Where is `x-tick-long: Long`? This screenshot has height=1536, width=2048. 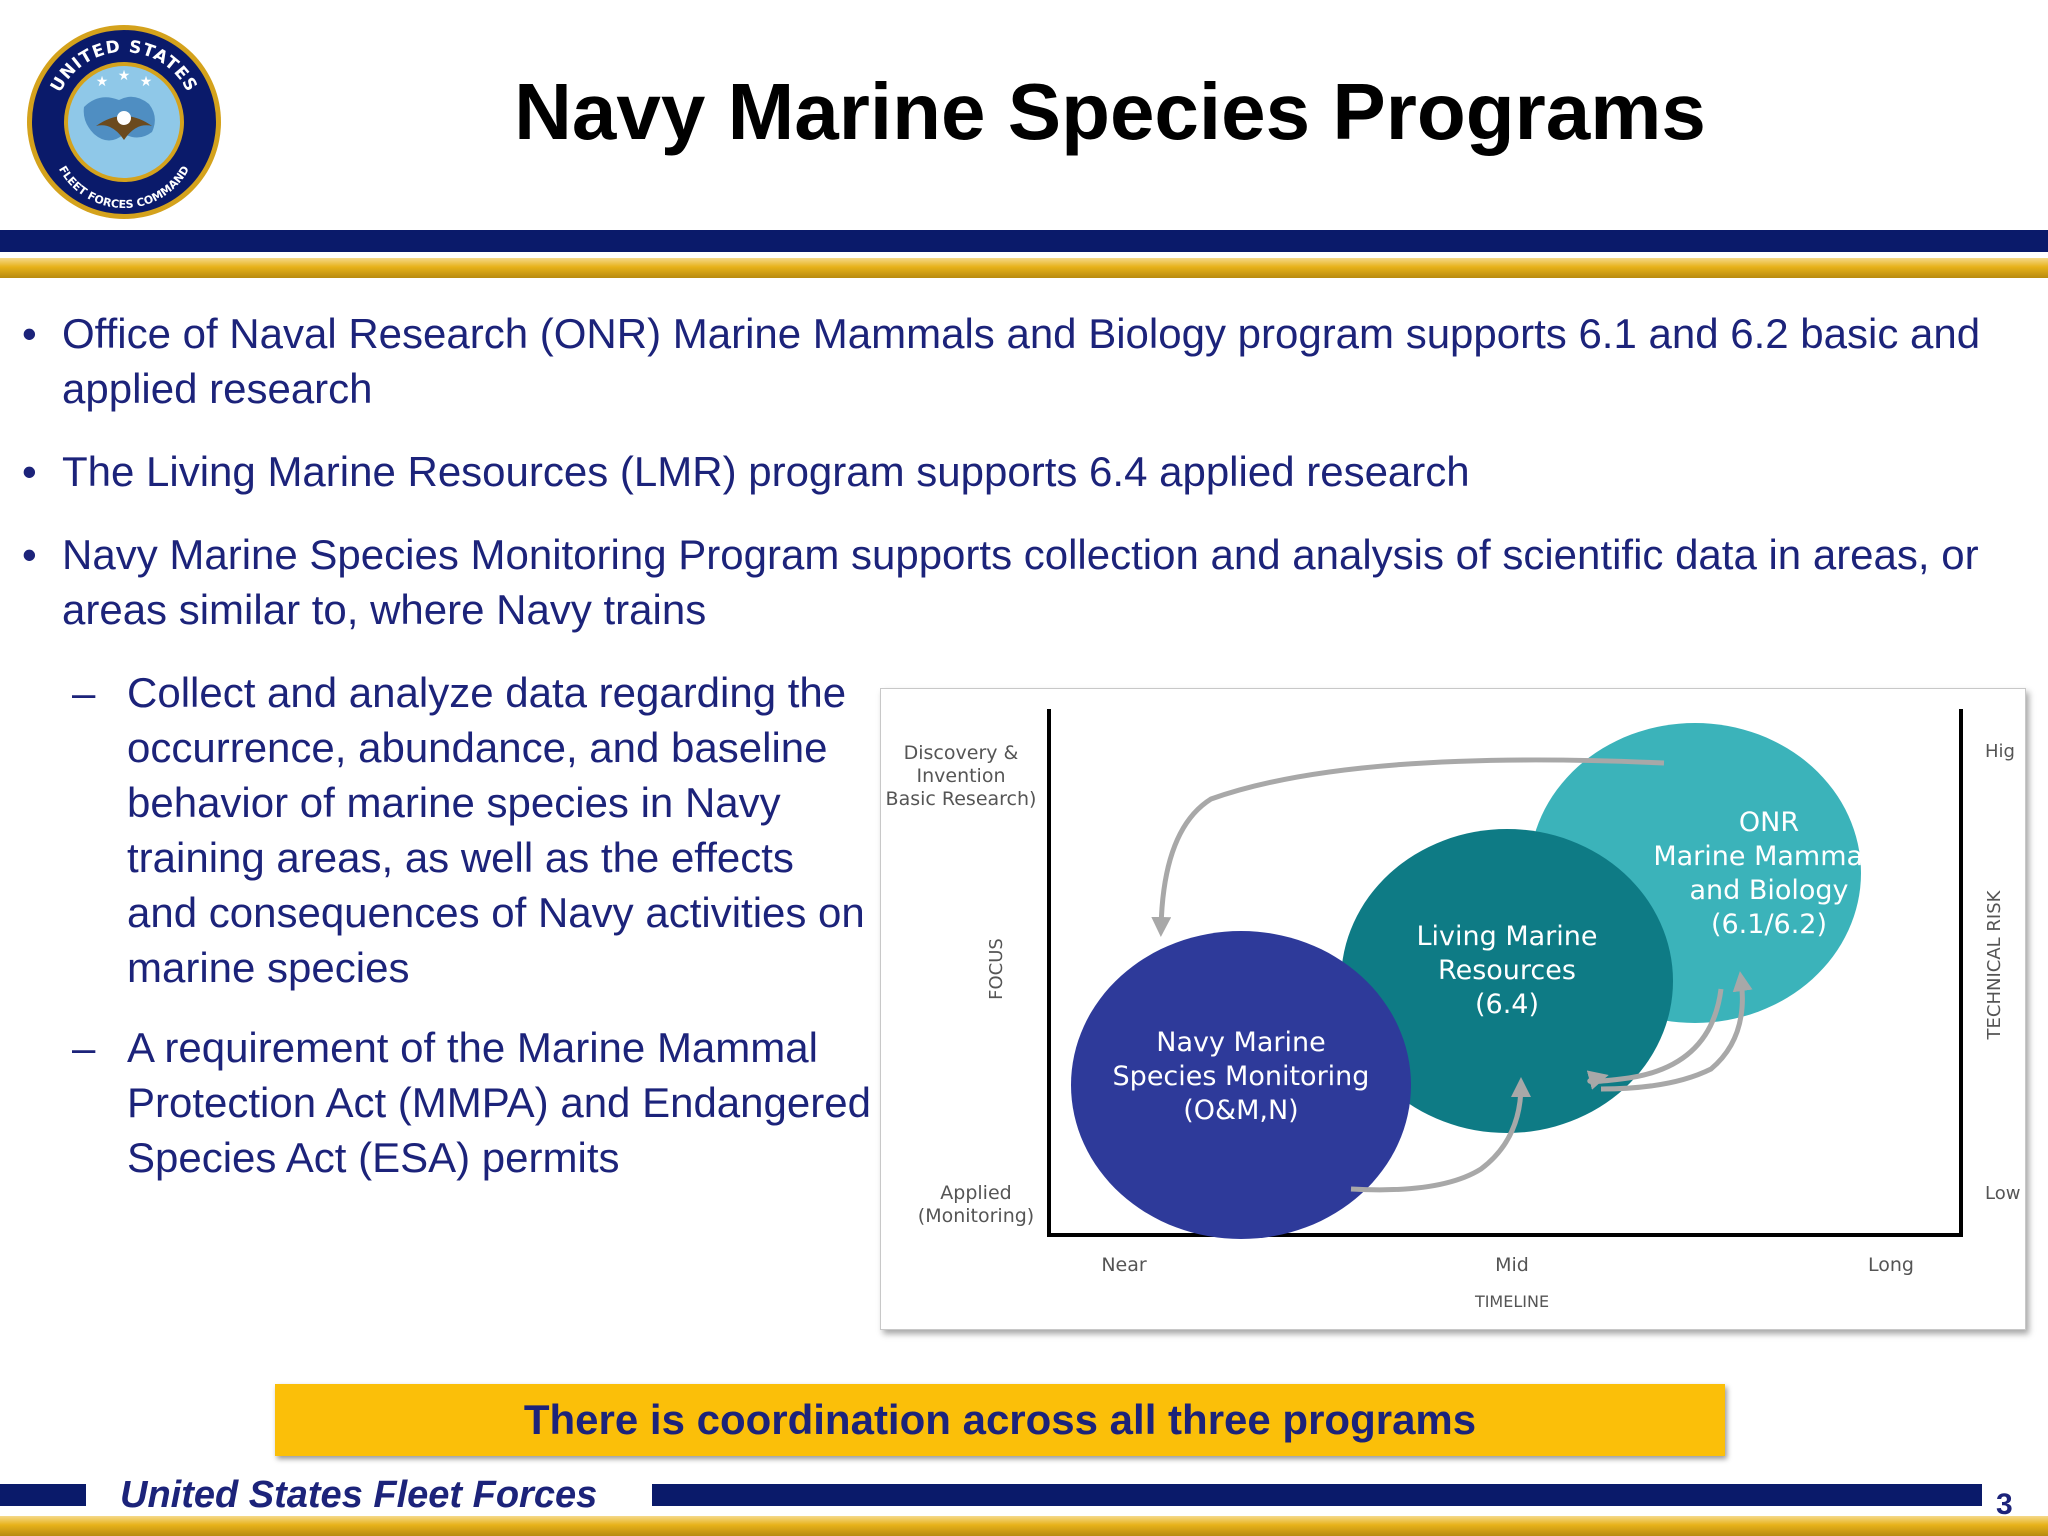 x-tick-long: Long is located at coordinates (1891, 1265).